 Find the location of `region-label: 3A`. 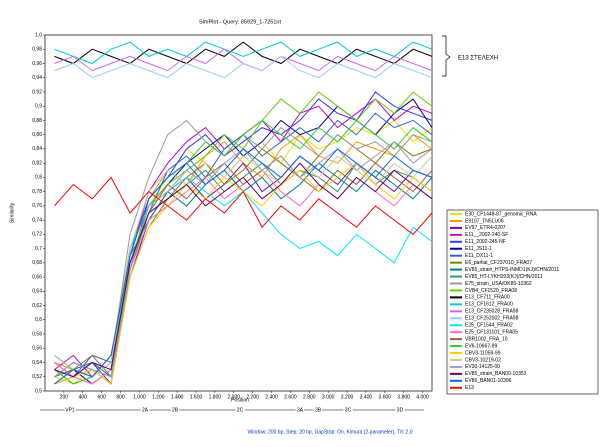

region-label: 3A is located at coordinates (300, 410).